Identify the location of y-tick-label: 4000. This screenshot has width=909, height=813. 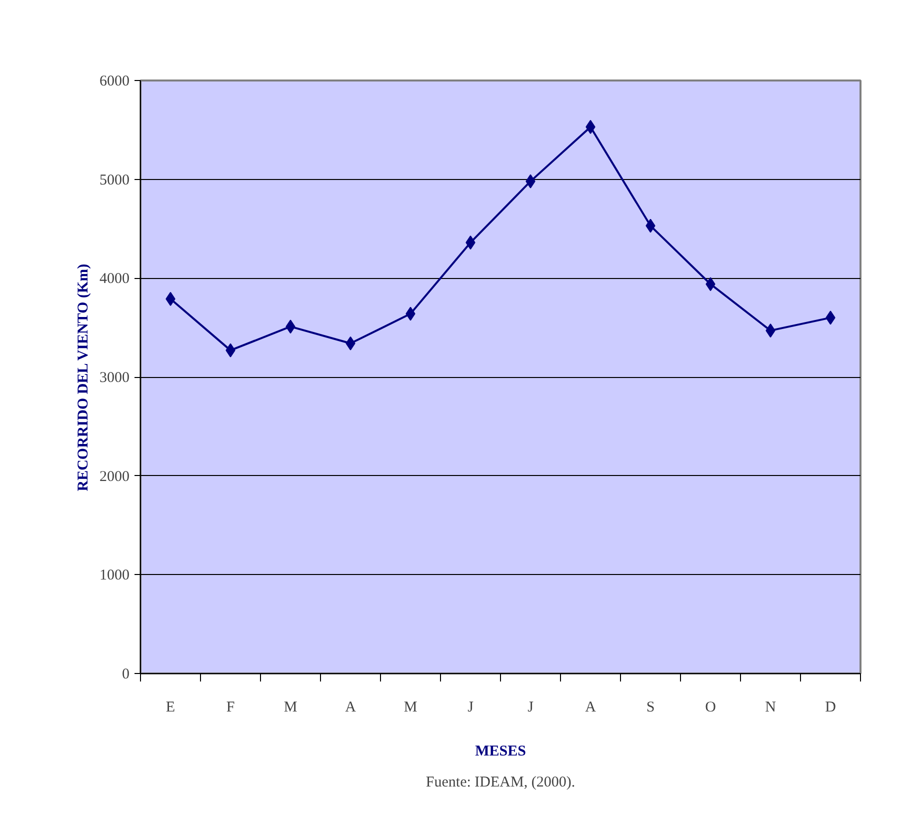
(115, 279).